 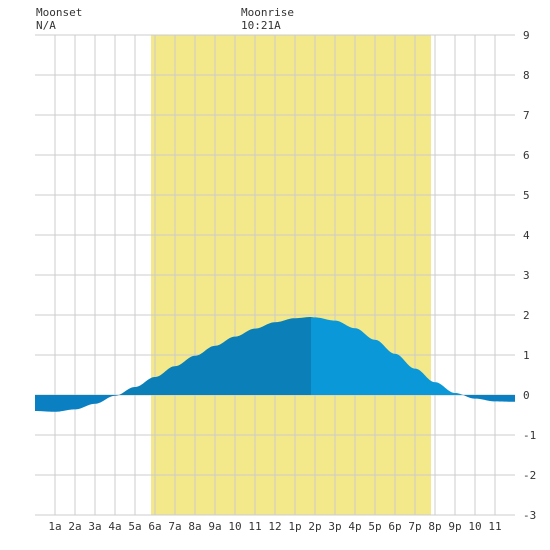 What do you see at coordinates (374, 526) in the screenshot?
I see `x-tick-label: 5p` at bounding box center [374, 526].